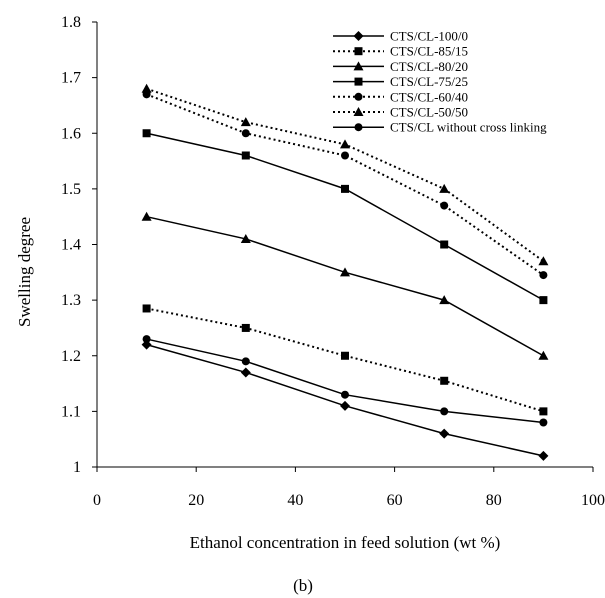 The image size is (605, 598). What do you see at coordinates (295, 500) in the screenshot?
I see `x-tick-label: 40` at bounding box center [295, 500].